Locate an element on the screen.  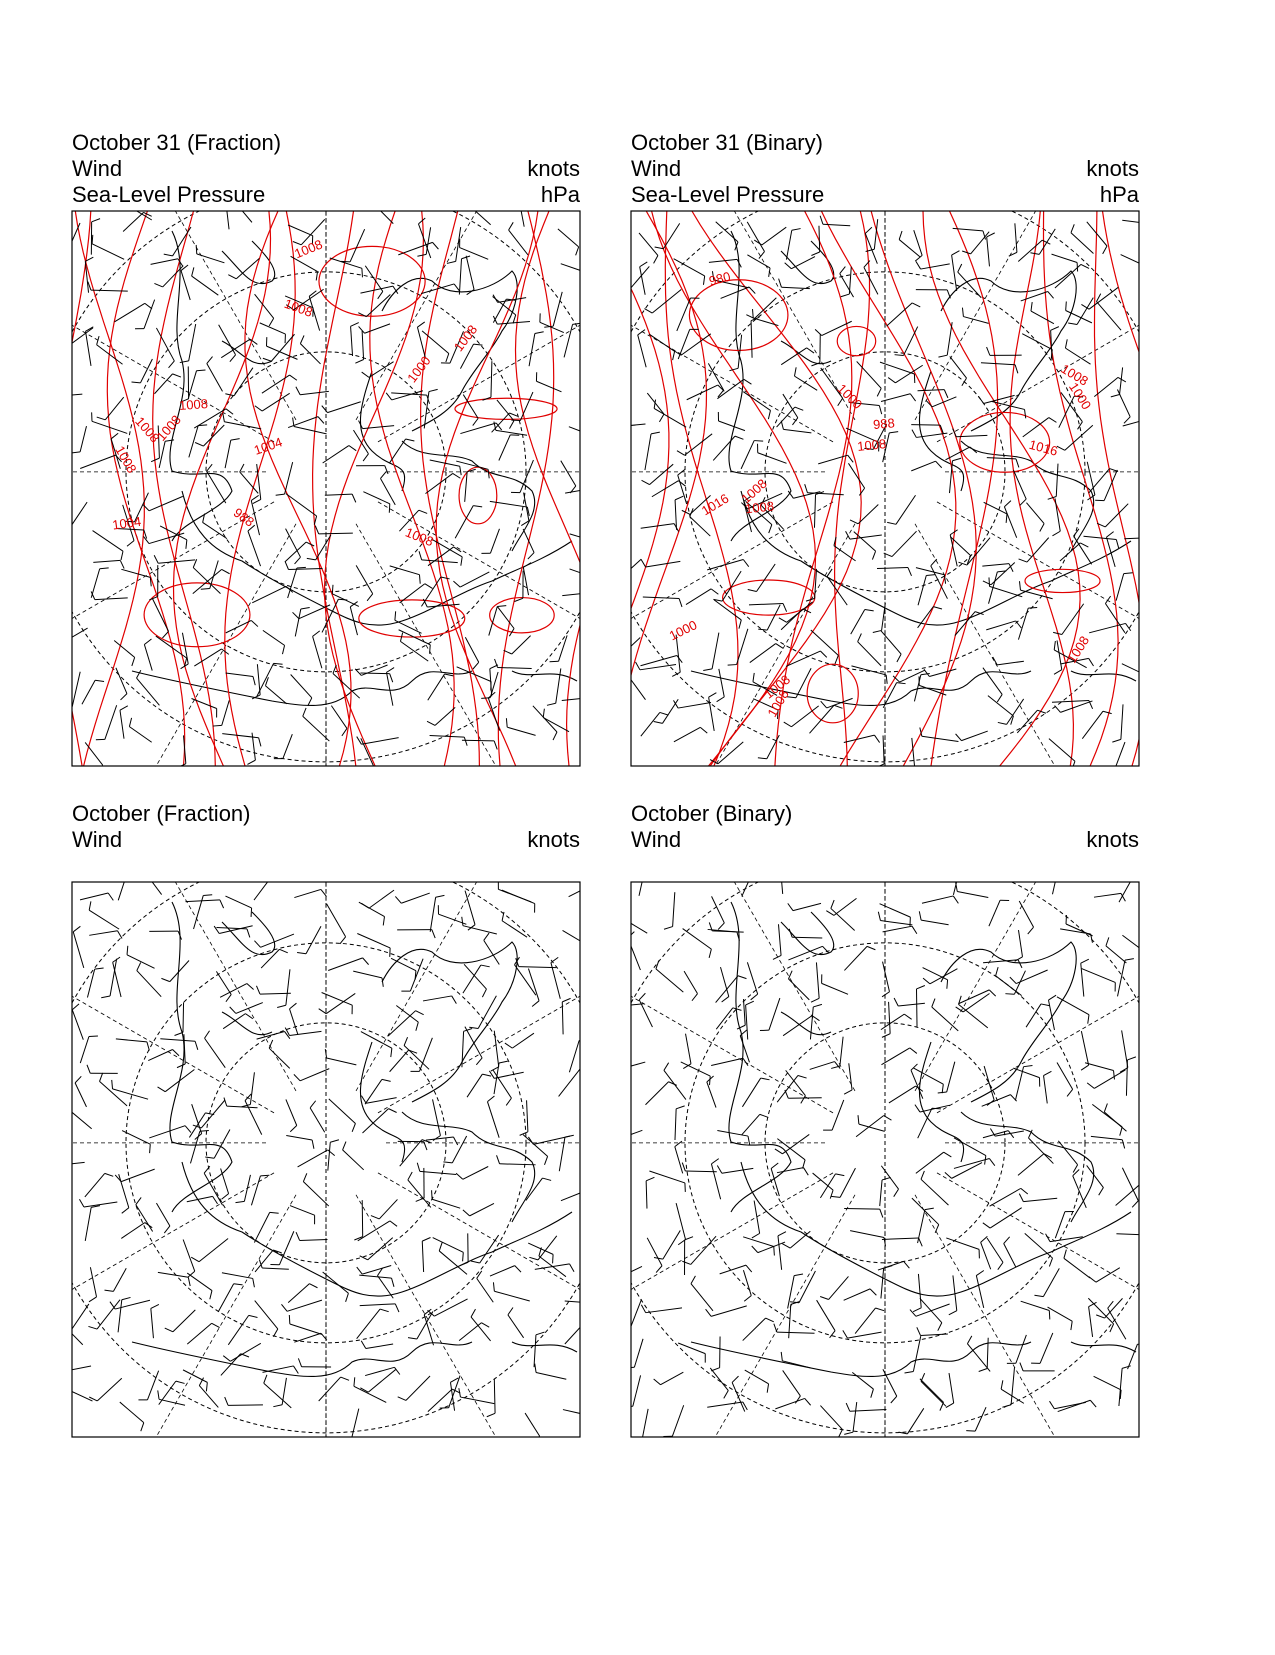
pressure-contour is located at coordinates (661, 488).